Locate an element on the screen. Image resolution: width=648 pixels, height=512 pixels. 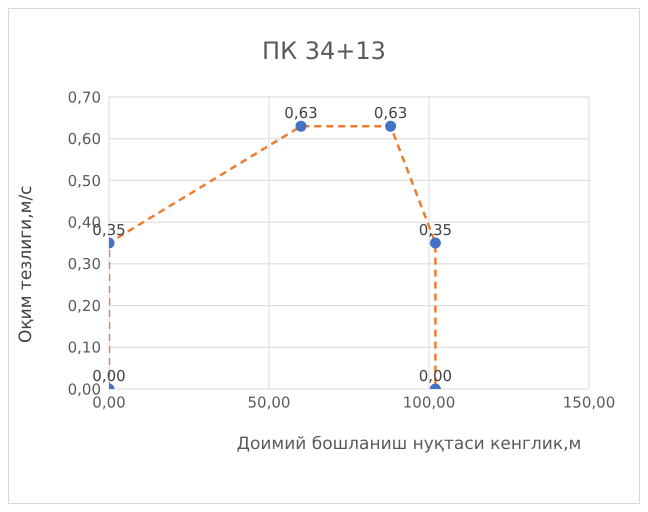
chart-title: ПК 34+13 is located at coordinates (324, 51).